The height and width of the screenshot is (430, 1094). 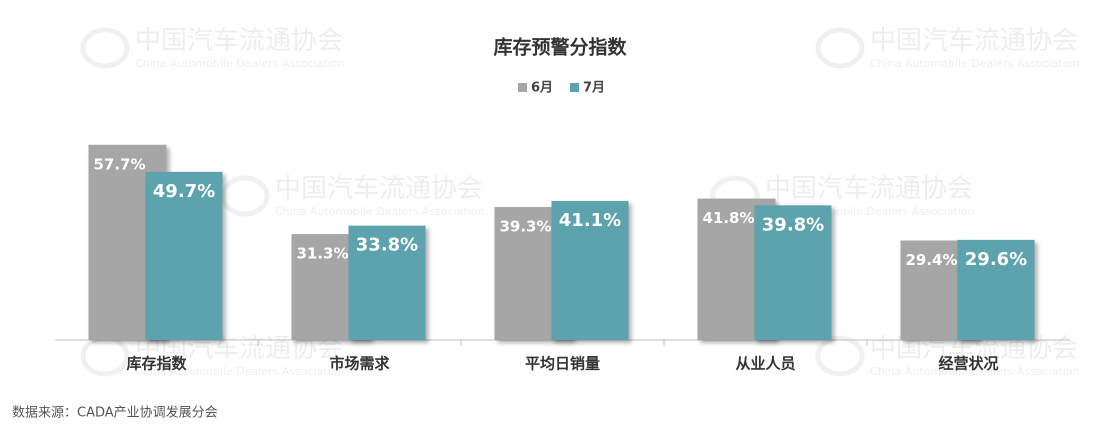 What do you see at coordinates (542, 88) in the screenshot?
I see `legend-label: 6月` at bounding box center [542, 88].